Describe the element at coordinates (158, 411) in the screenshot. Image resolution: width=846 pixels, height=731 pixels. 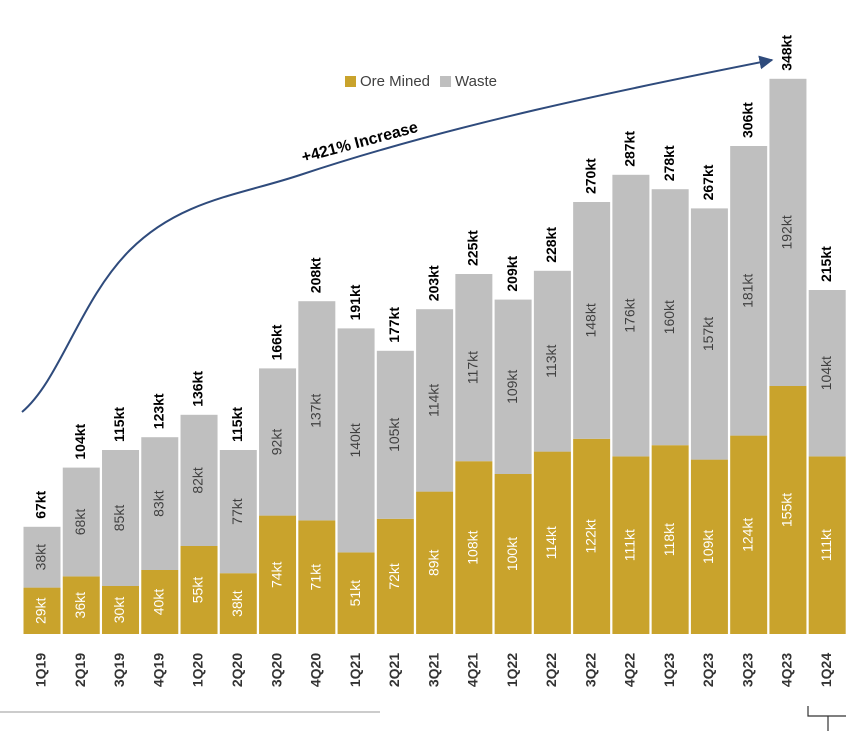
I see `total-label: 123kt` at that location.